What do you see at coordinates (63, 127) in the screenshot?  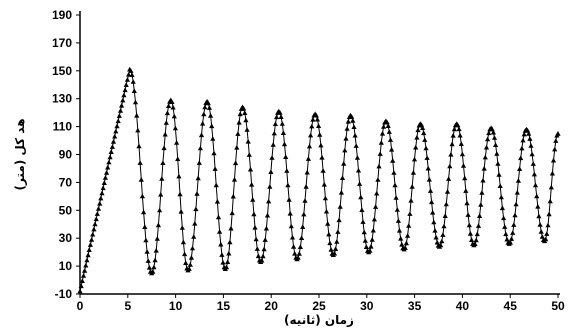 I see `y-tick-label: 110` at bounding box center [63, 127].